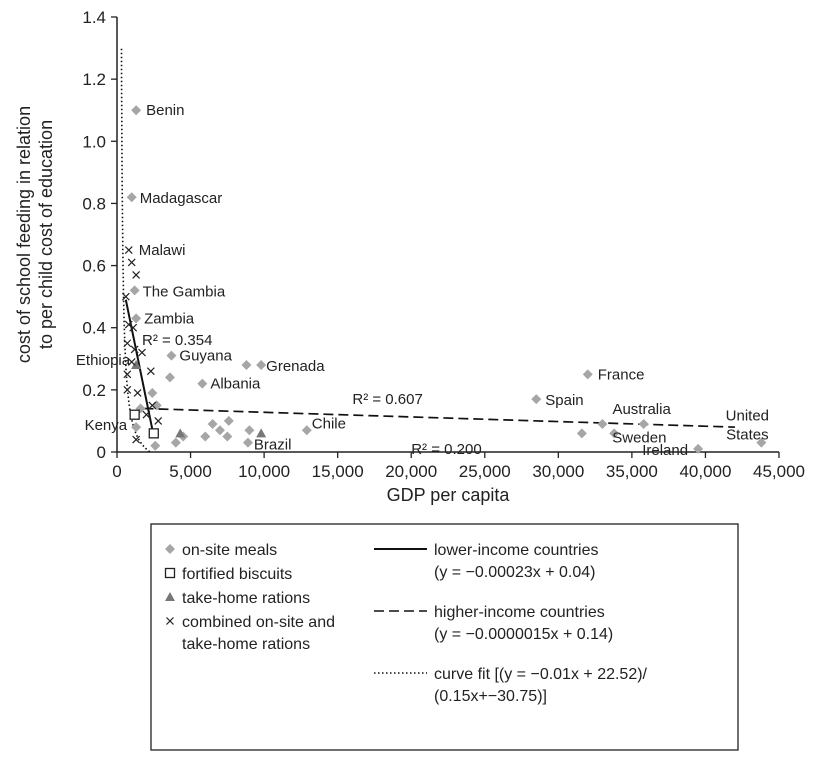 The image size is (820, 761). Describe the element at coordinates (237, 574) in the screenshot. I see `legend-label: fortified biscuits` at that location.